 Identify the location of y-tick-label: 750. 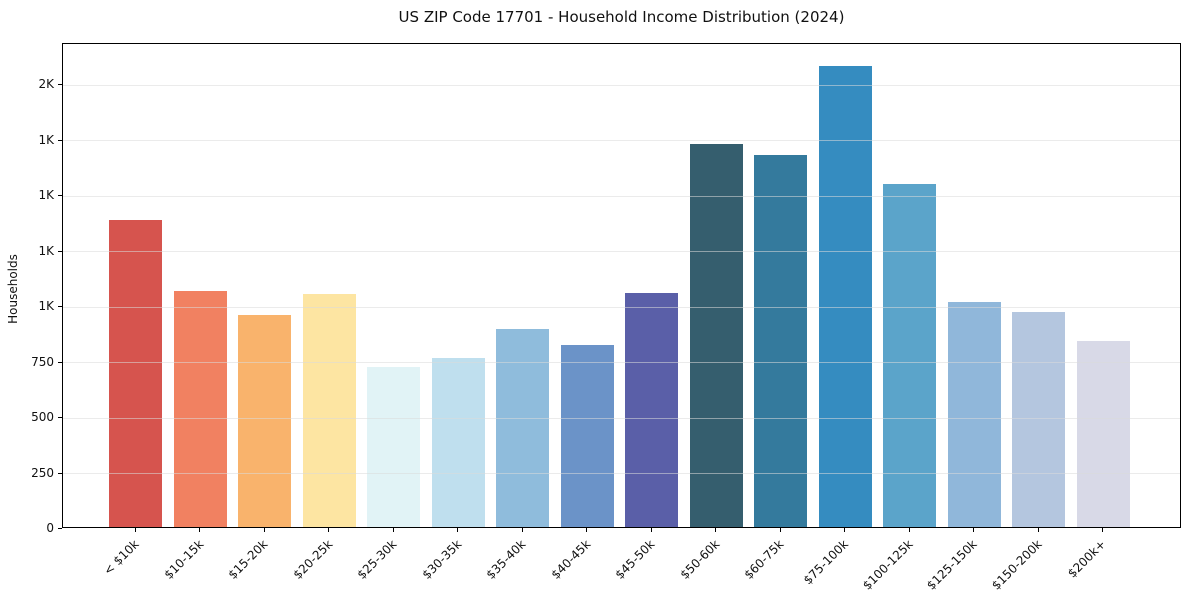
(42, 361).